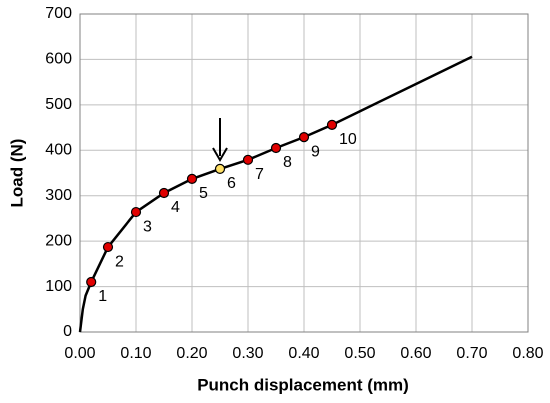 This screenshot has height=403, width=550. Describe the element at coordinates (58, 13) in the screenshot. I see `y-tick-label: 700` at that location.